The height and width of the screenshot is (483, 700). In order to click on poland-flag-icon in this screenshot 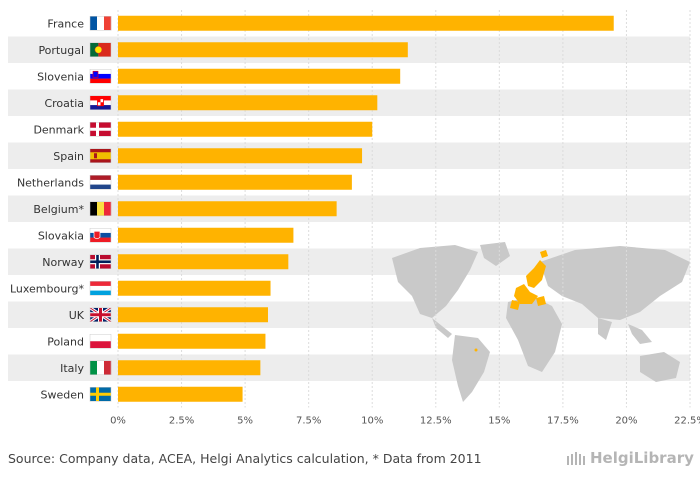, I will do `click(100, 341)`.